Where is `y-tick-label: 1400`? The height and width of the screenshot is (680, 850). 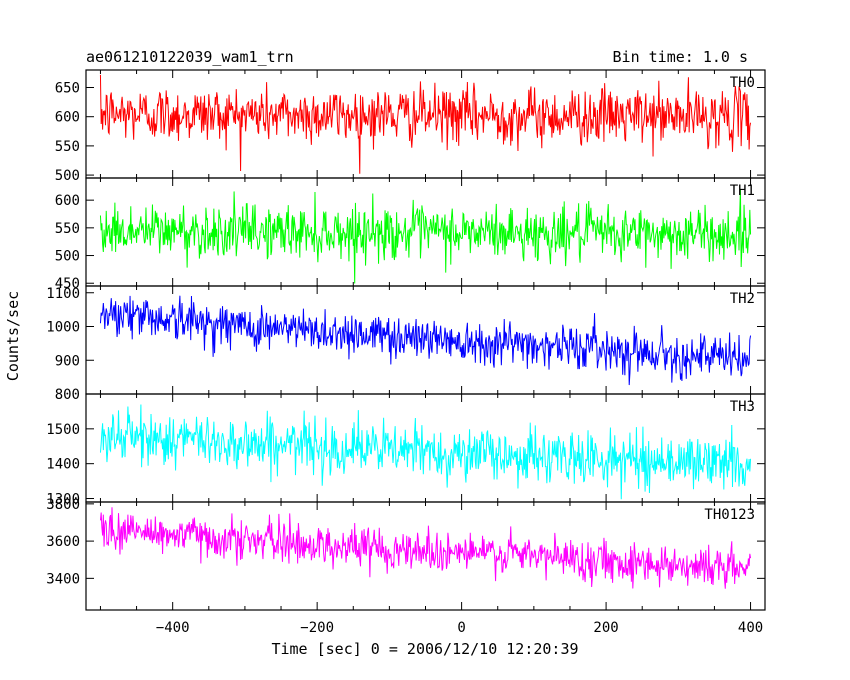
y-tick-label: 1400 is located at coordinates (63, 465).